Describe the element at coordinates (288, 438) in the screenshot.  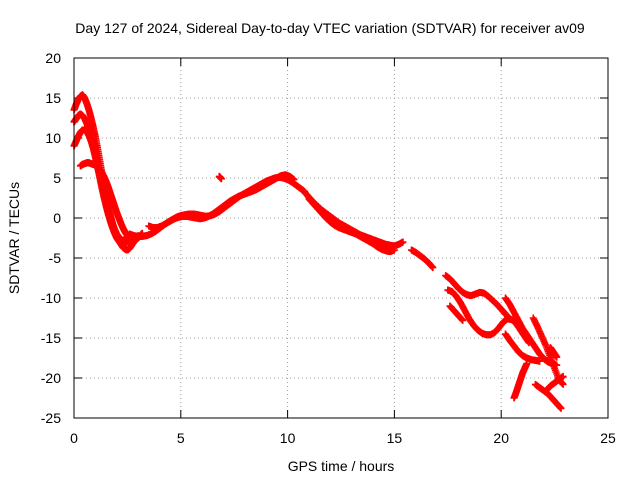
I see `x-tick-label: 10` at that location.